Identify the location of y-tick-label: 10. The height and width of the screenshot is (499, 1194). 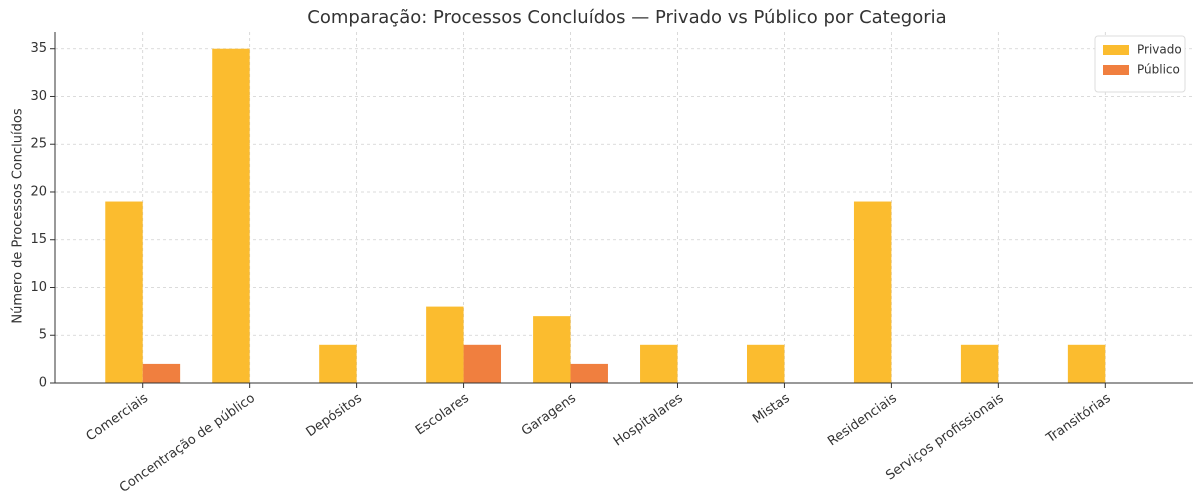
(38, 287).